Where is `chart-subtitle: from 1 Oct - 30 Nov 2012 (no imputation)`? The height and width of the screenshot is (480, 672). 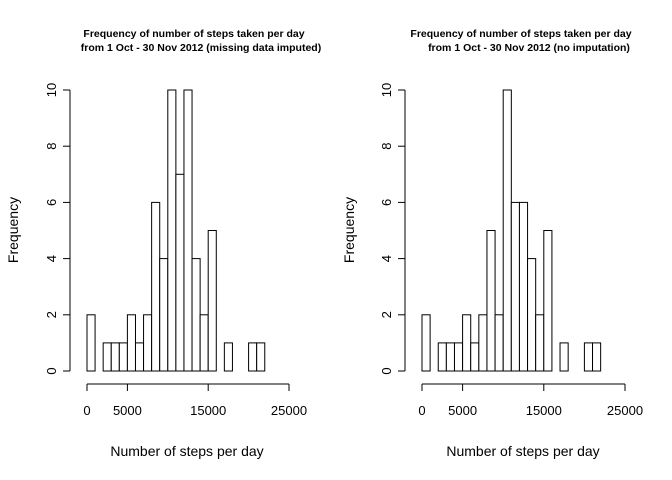 chart-subtitle: from 1 Oct - 30 Nov 2012 (no imputation) is located at coordinates (529, 48).